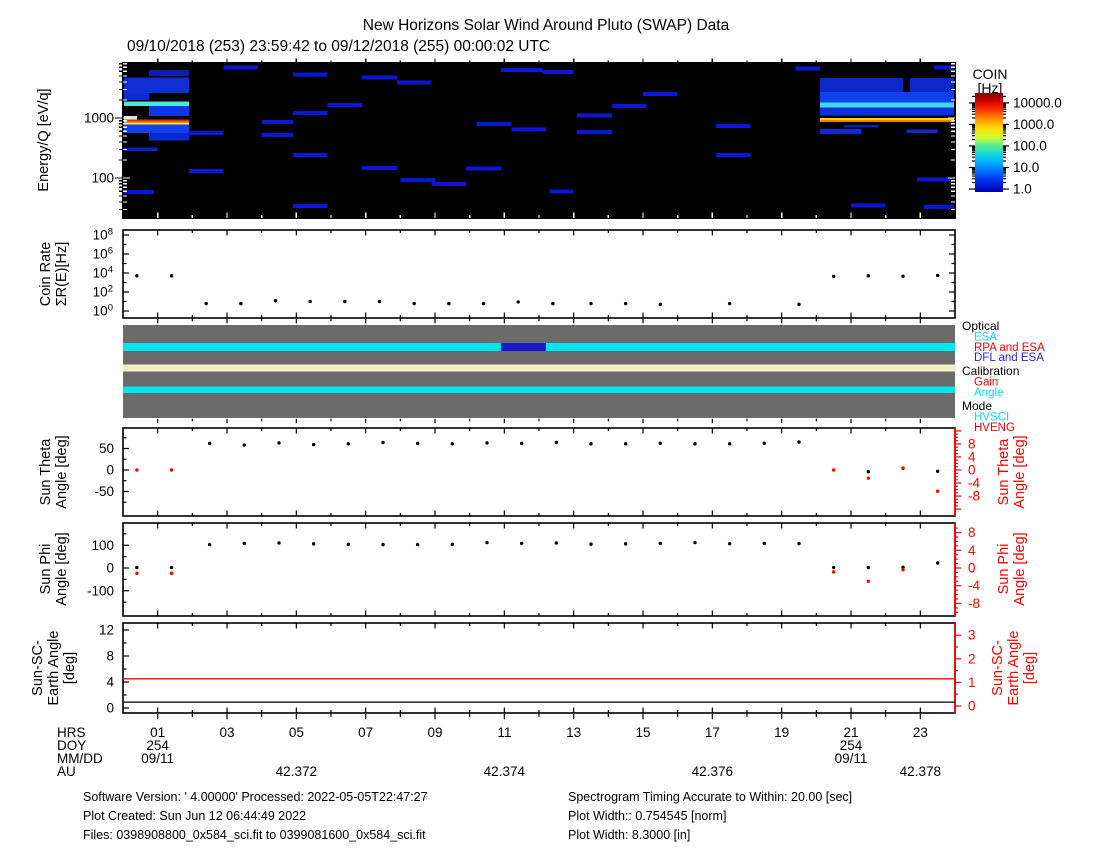  I want to click on footer-plot-width-in: Plot Width: 8.3000 [in], so click(629, 835).